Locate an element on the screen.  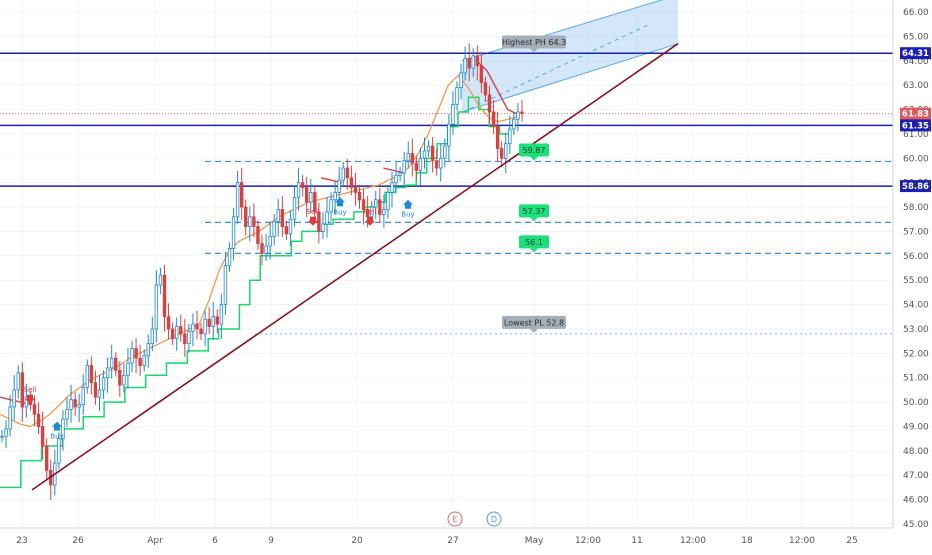
badge-text: Highest PH 64.3 is located at coordinates (534, 42).